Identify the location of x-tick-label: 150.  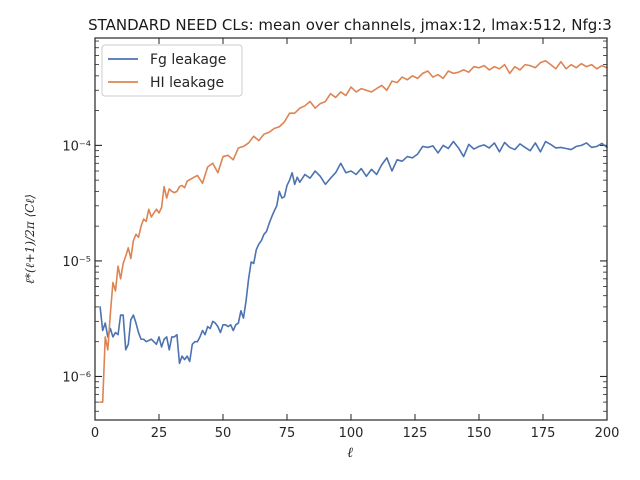
(479, 433).